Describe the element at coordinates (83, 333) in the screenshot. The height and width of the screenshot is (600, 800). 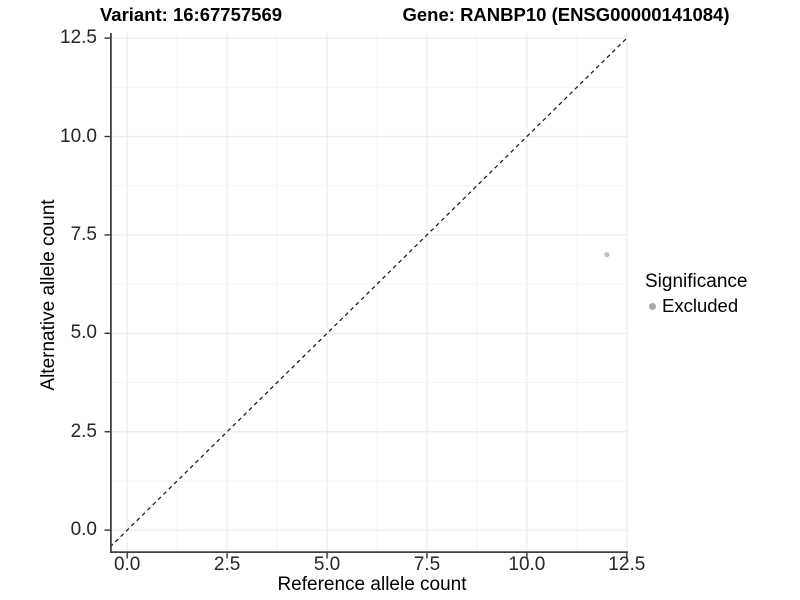
I see `y-tick-label: 5.0` at that location.